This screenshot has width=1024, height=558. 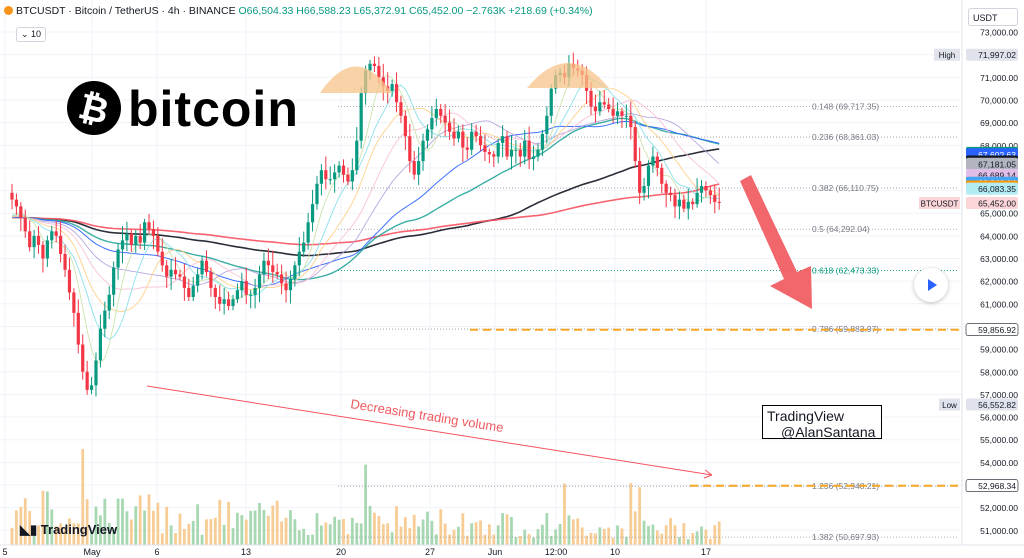 What do you see at coordinates (999, 463) in the screenshot?
I see `price-tick-label: 54,000.00` at bounding box center [999, 463].